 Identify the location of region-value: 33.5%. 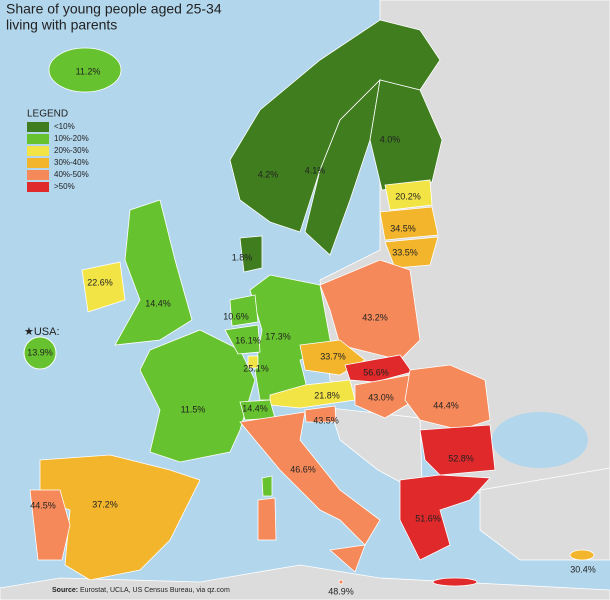
(405, 252).